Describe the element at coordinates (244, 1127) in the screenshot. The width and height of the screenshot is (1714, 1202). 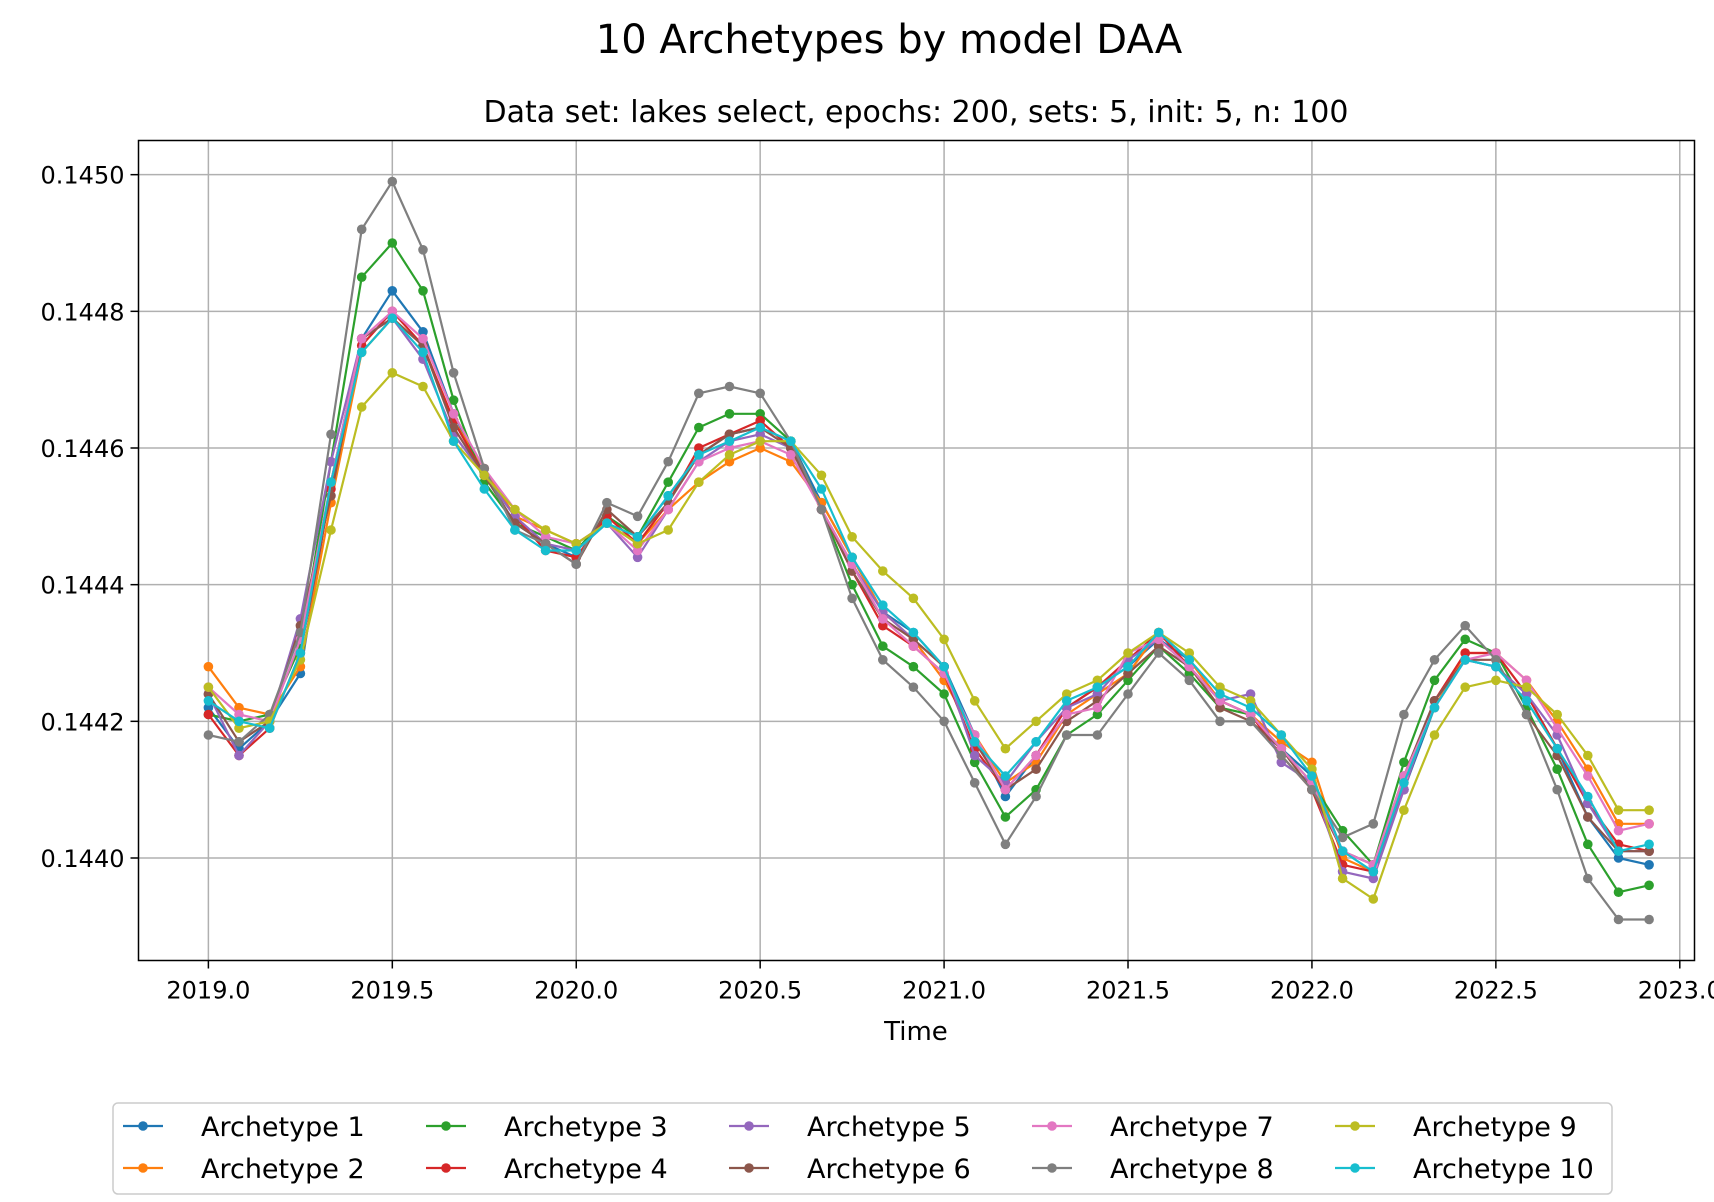
I see `legend-item: Archetype 1` at that location.